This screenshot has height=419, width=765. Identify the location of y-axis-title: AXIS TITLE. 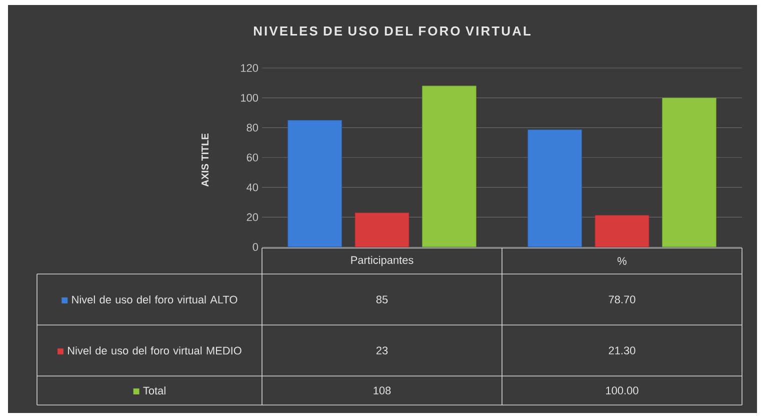
(205, 160).